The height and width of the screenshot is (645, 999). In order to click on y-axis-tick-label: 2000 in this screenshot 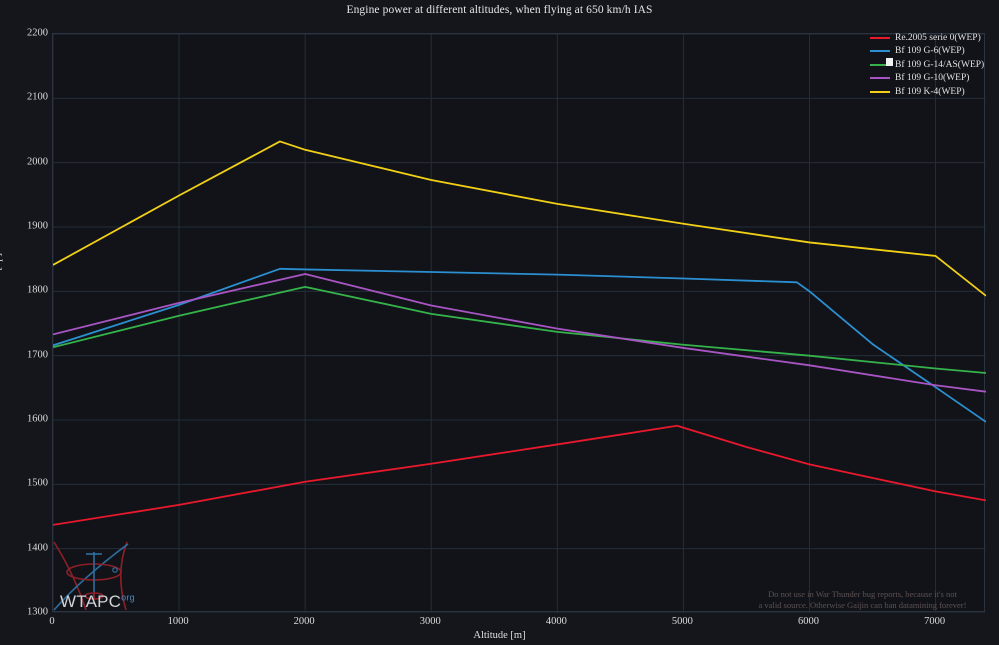, I will do `click(37, 162)`.